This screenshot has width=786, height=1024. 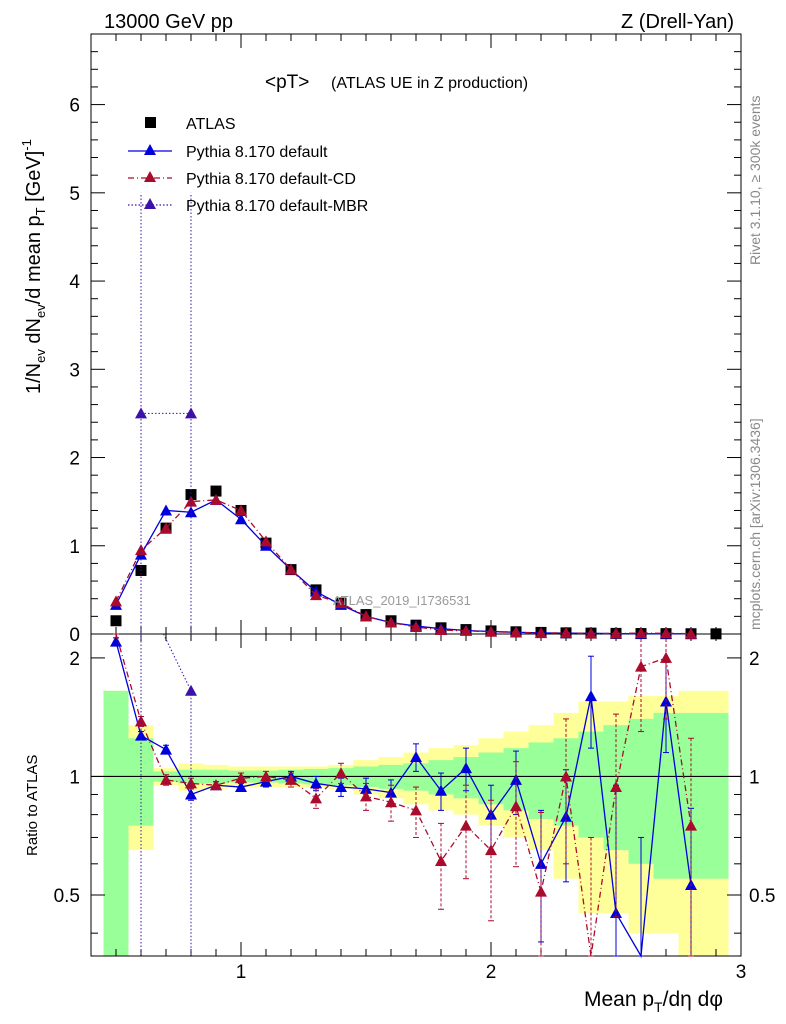 What do you see at coordinates (211, 124) in the screenshot?
I see `legend-label-atlas: ATLAS` at bounding box center [211, 124].